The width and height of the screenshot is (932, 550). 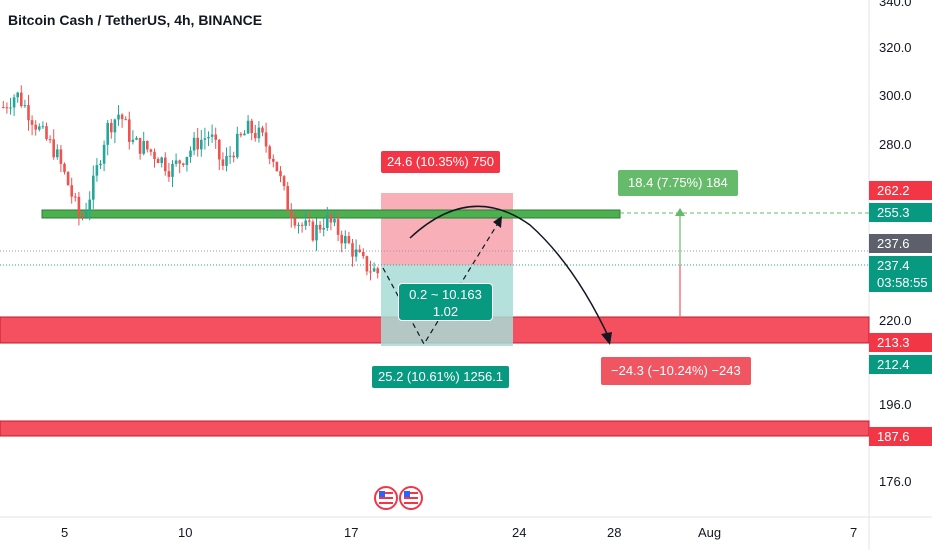 What do you see at coordinates (497, 222) in the screenshot?
I see `dashed-arrowhead` at bounding box center [497, 222].